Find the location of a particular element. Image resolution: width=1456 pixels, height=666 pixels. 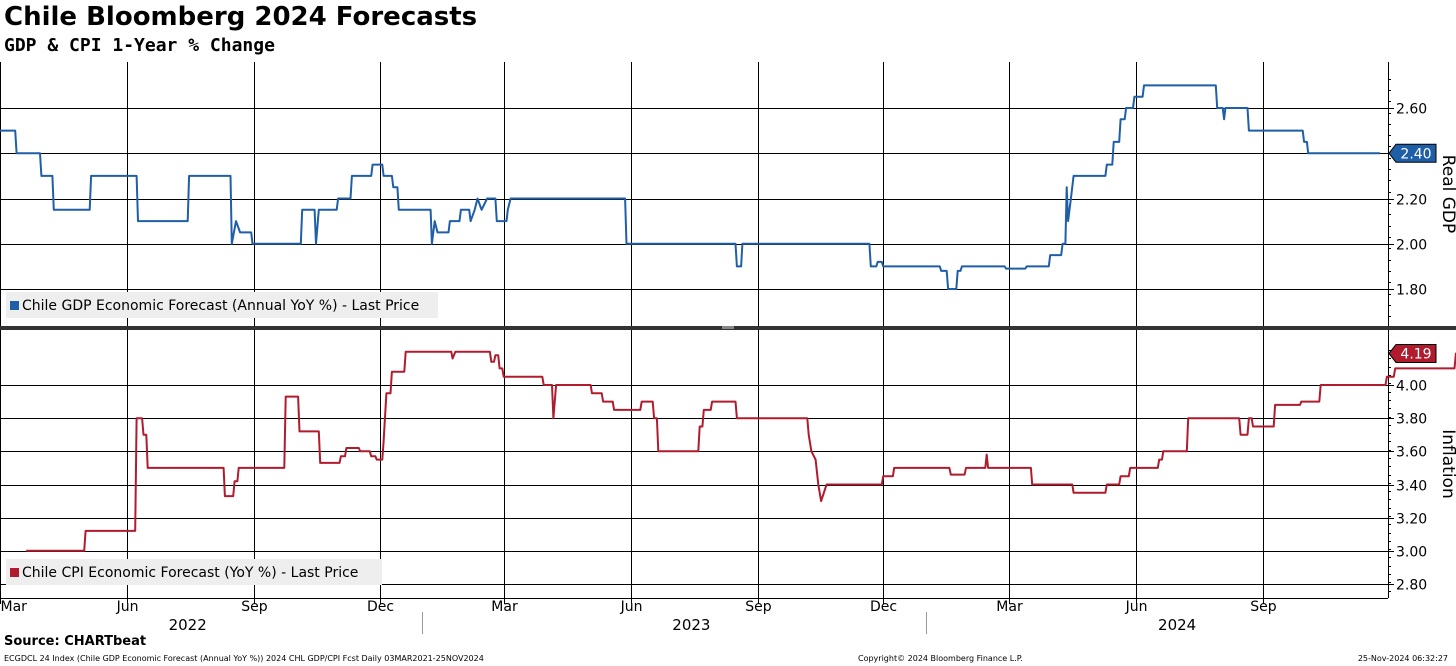

y-tick-label: 4.00 is located at coordinates (1411, 387).